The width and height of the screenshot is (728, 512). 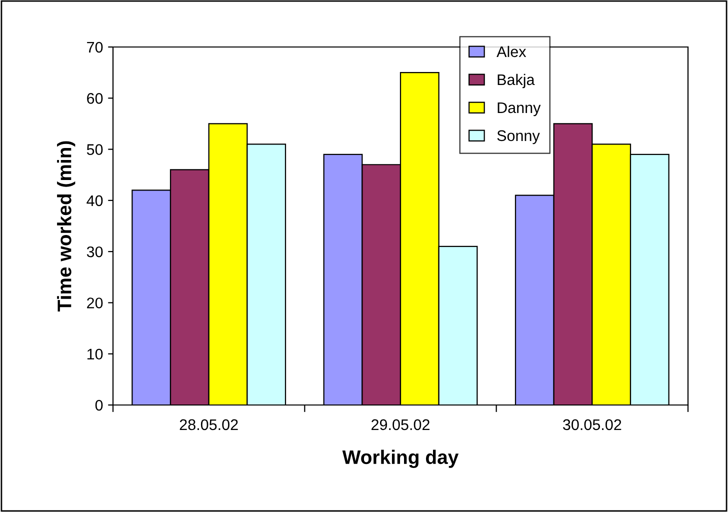 What do you see at coordinates (66, 226) in the screenshot?
I see `y-axis-title: Time worked (min)` at bounding box center [66, 226].